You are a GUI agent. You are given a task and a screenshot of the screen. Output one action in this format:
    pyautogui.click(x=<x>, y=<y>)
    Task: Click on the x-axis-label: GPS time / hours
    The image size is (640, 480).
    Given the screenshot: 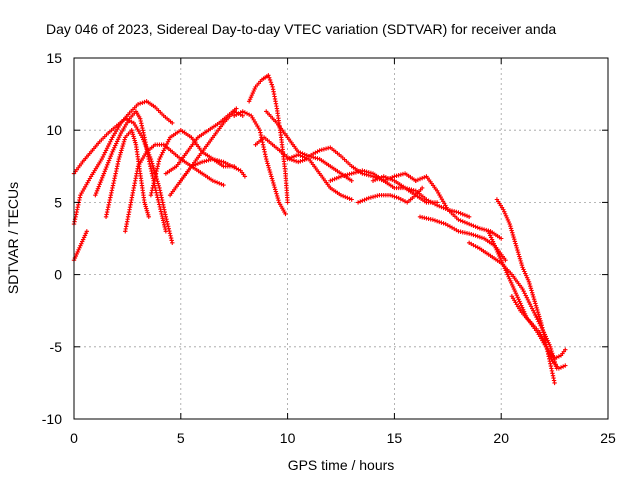 What is the action you would take?
    pyautogui.click(x=341, y=465)
    